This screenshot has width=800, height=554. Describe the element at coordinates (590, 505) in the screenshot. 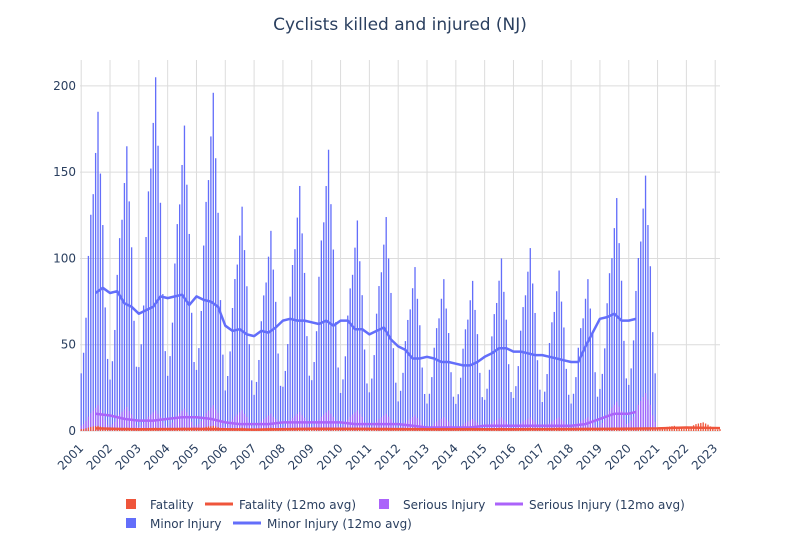

I see `legend-item: Serious Injury (12mo avg)` at that location.